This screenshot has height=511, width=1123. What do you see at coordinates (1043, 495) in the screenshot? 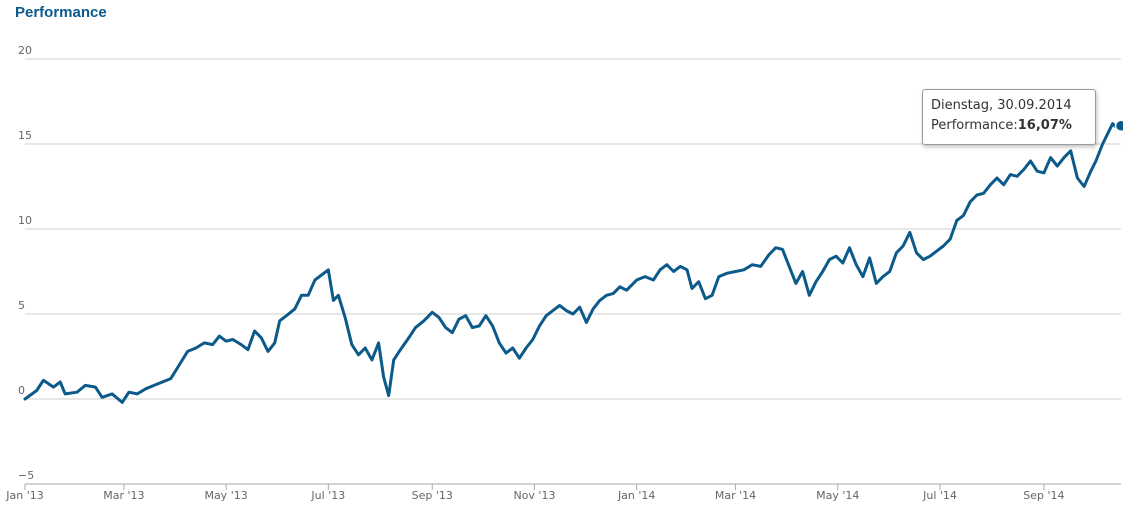
I see `x-tick-label: Sep '14` at bounding box center [1043, 495].